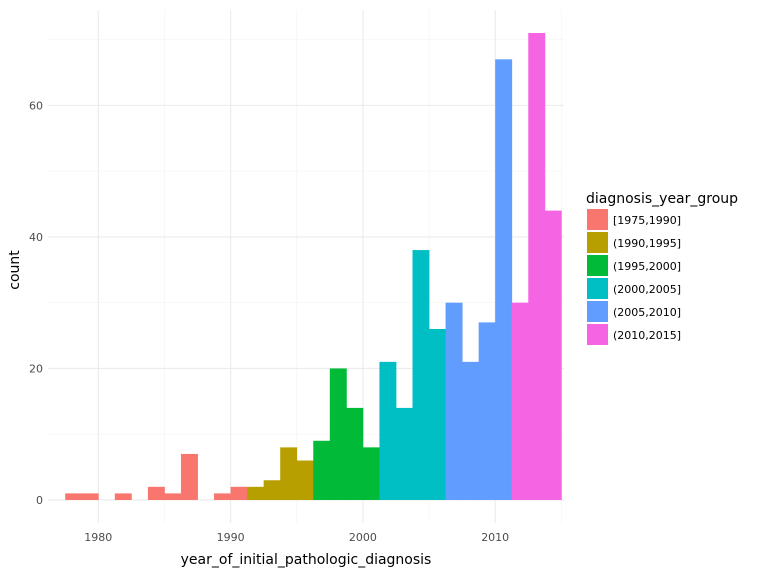 The image size is (768, 576). Describe the element at coordinates (647, 243) in the screenshot. I see `legend-label: (1990,1995]` at that location.